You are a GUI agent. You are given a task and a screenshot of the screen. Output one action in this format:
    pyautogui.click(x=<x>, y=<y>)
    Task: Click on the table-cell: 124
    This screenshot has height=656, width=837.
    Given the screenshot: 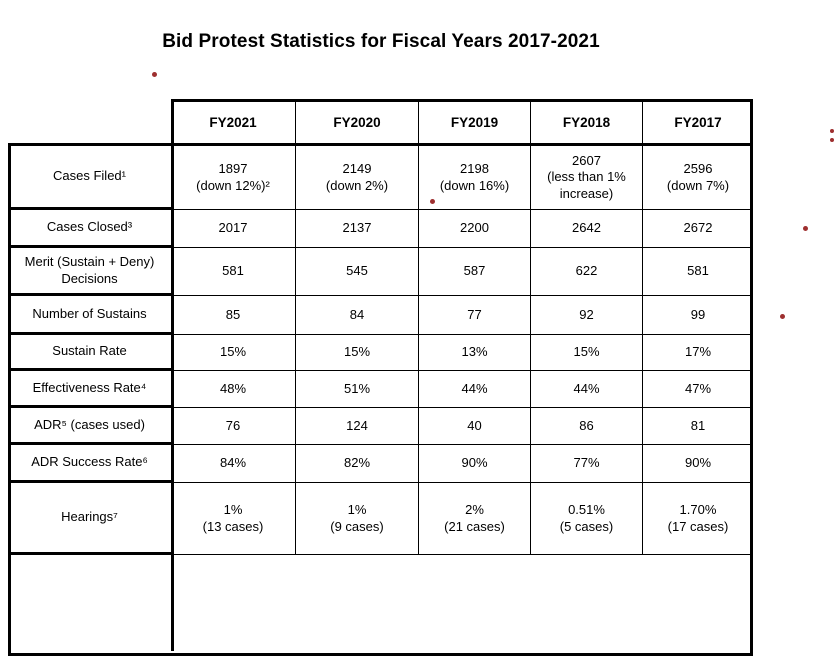 What is the action you would take?
    pyautogui.click(x=357, y=426)
    